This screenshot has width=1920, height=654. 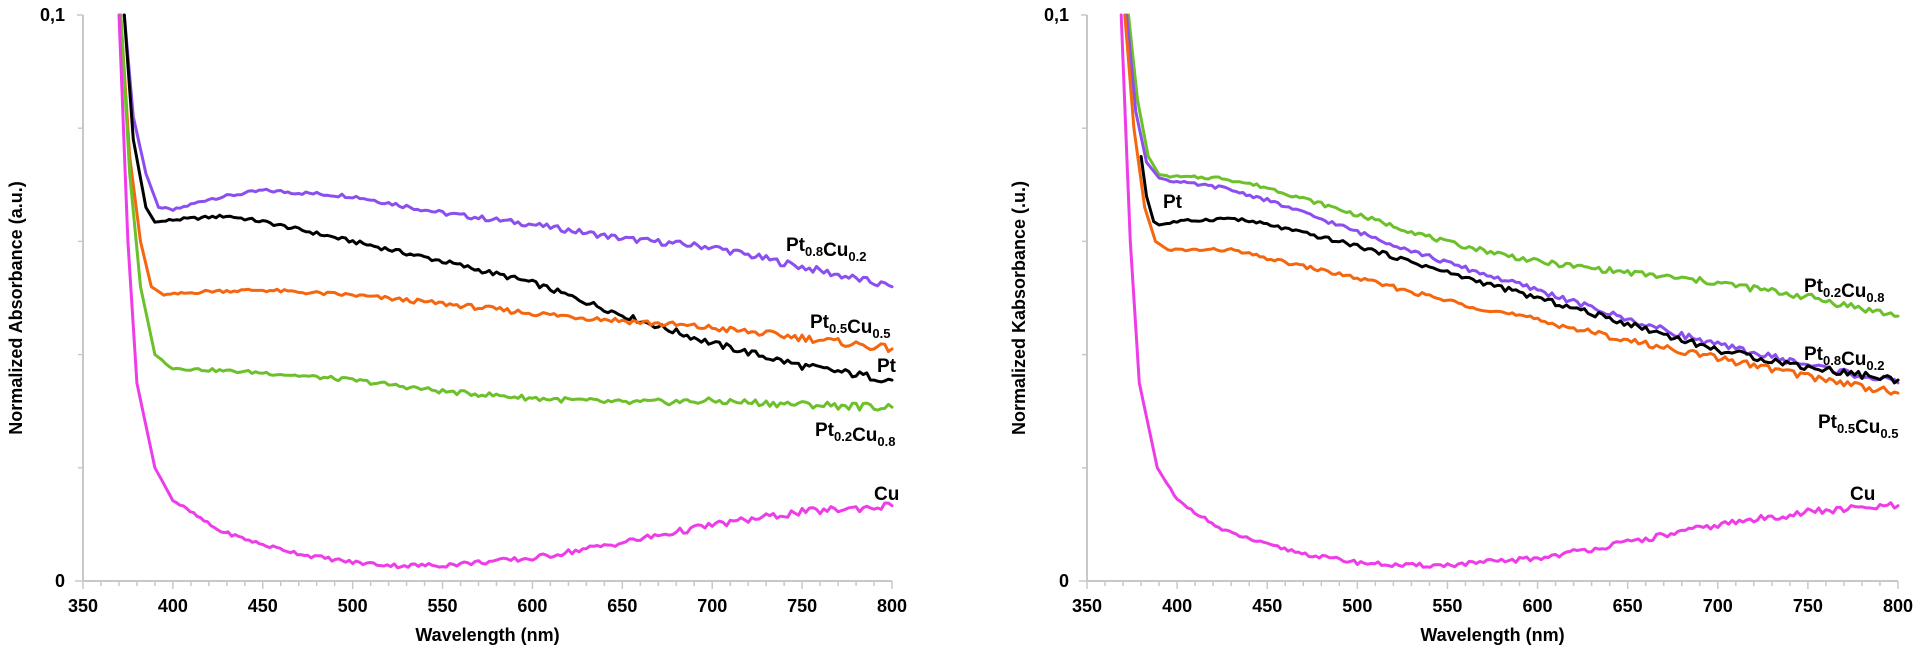 I want to click on y-axis-title: Normalized Absorbance (a.u.), so click(x=16, y=307).